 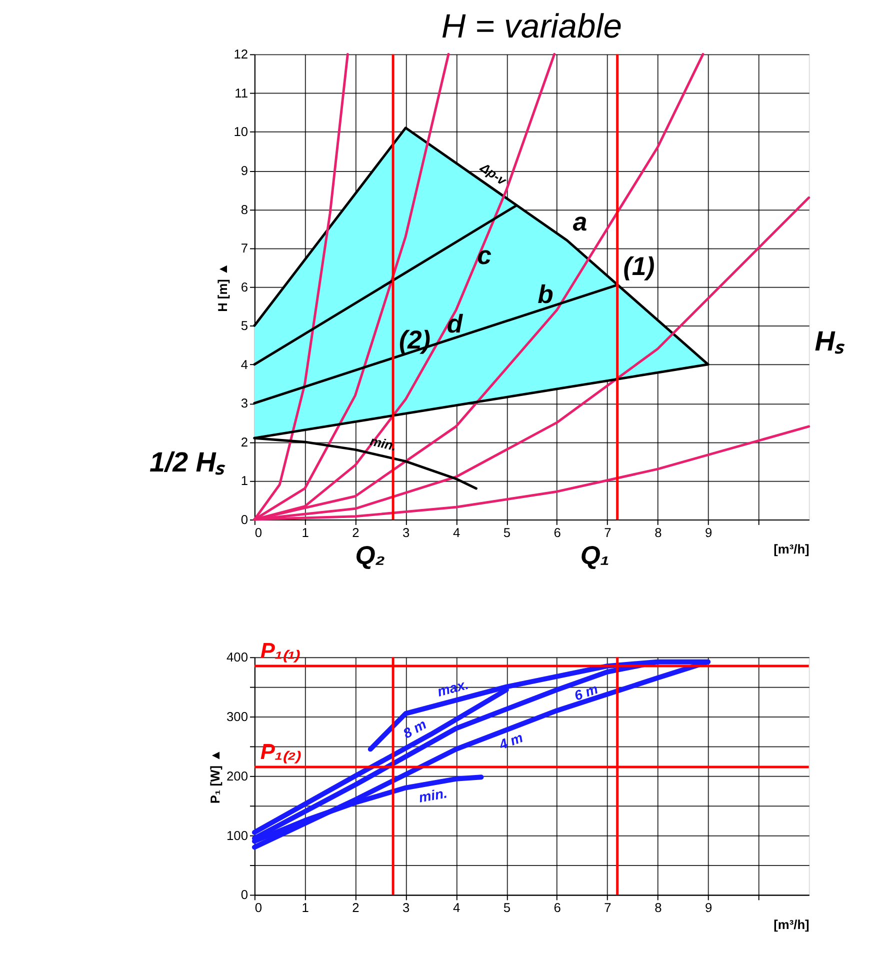 I want to click on y-tick-label: 9, so click(x=244, y=170).